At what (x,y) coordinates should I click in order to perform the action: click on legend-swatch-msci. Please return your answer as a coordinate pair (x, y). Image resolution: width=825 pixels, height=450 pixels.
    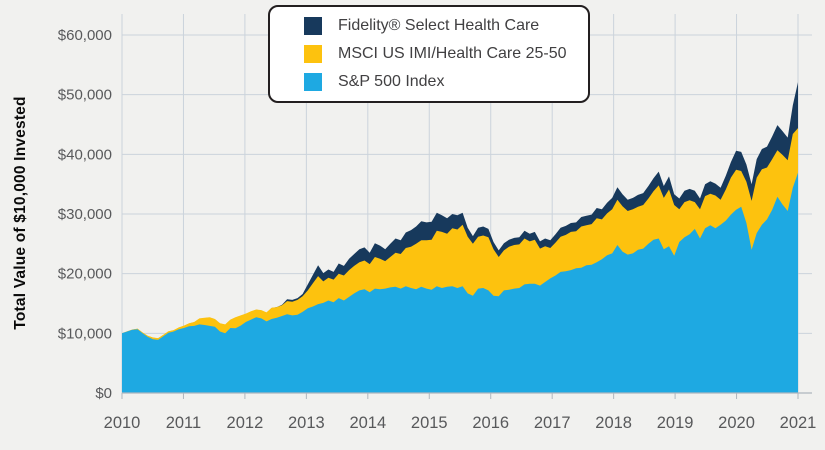
    Looking at the image, I should click on (313, 54).